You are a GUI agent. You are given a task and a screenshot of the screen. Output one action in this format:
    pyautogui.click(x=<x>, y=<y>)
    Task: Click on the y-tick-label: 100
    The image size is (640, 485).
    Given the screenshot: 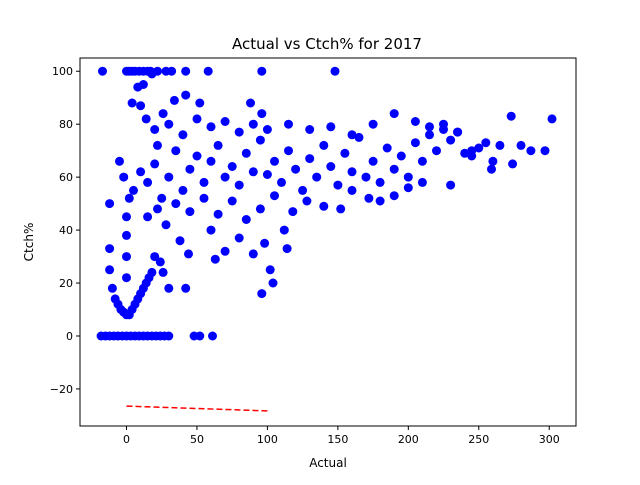 What is the action you would take?
    pyautogui.click(x=62, y=71)
    